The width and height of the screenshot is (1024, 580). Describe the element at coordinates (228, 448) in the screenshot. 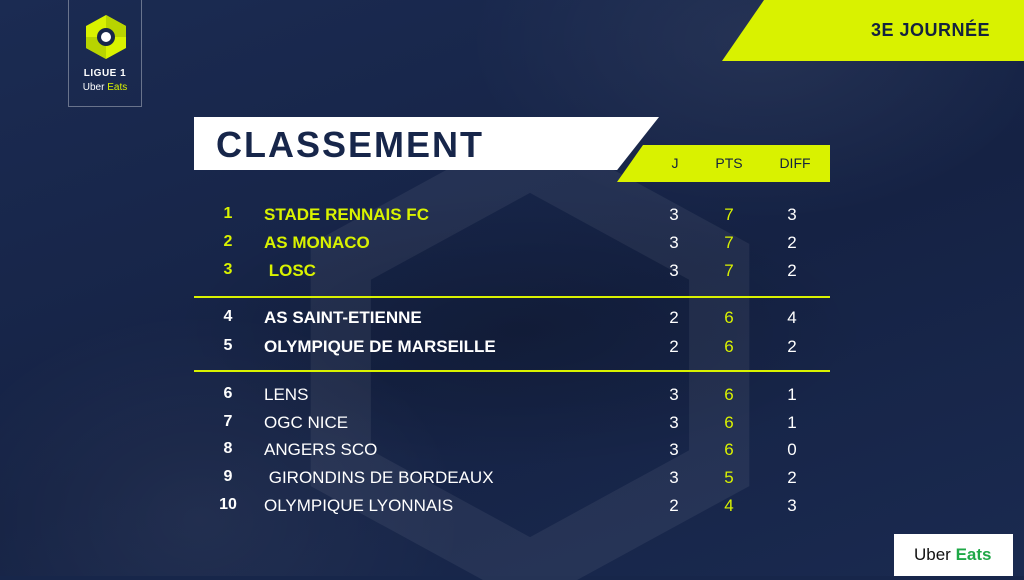

I see `rank: 8` at that location.